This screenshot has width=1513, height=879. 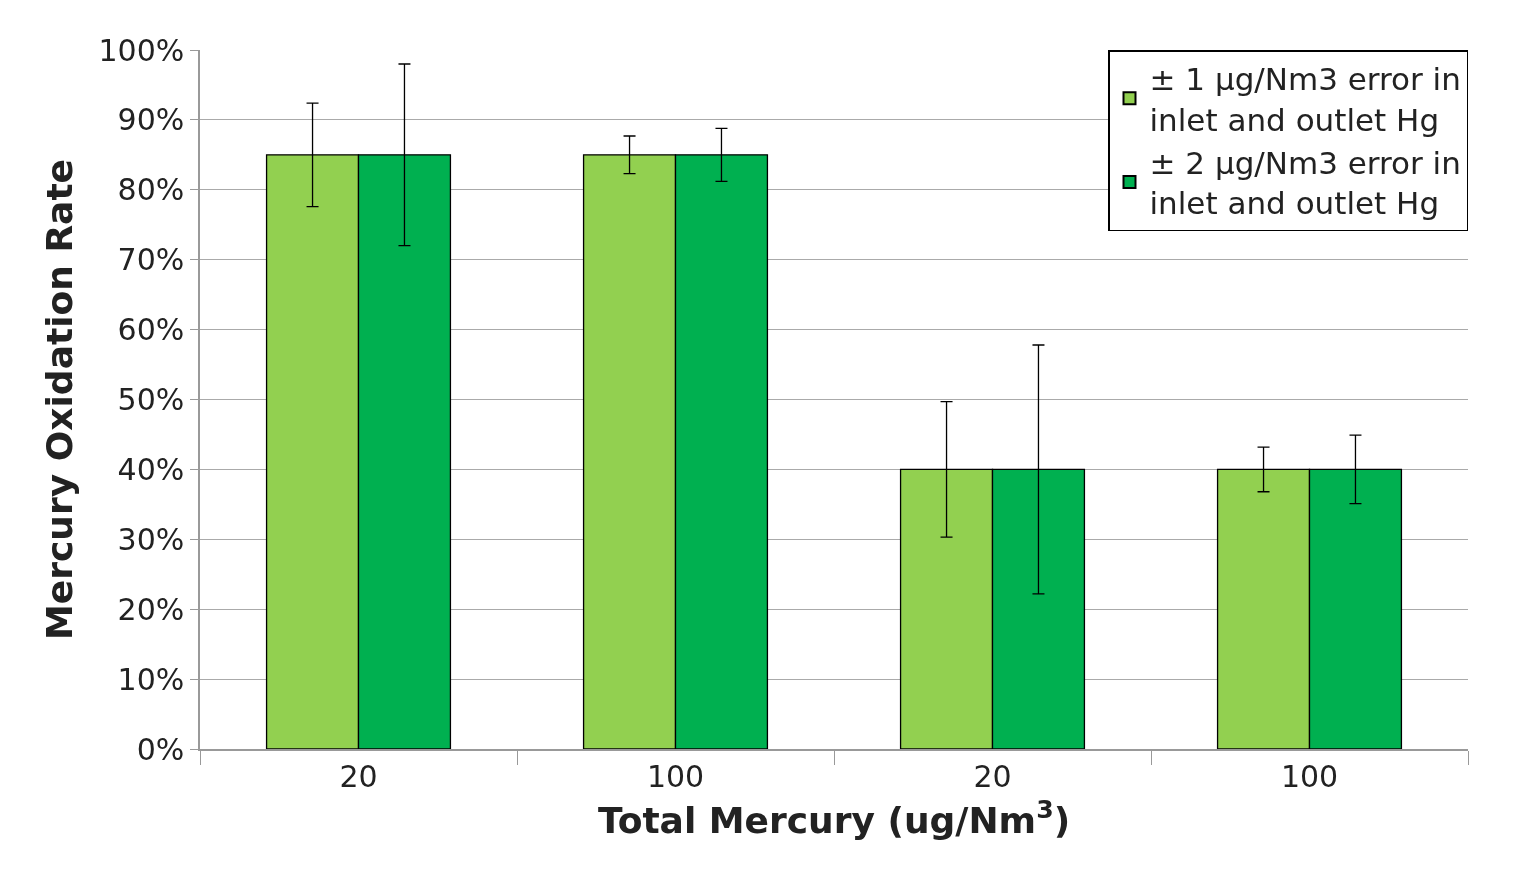 I want to click on y-tick-label: 20%, so click(x=151, y=609).